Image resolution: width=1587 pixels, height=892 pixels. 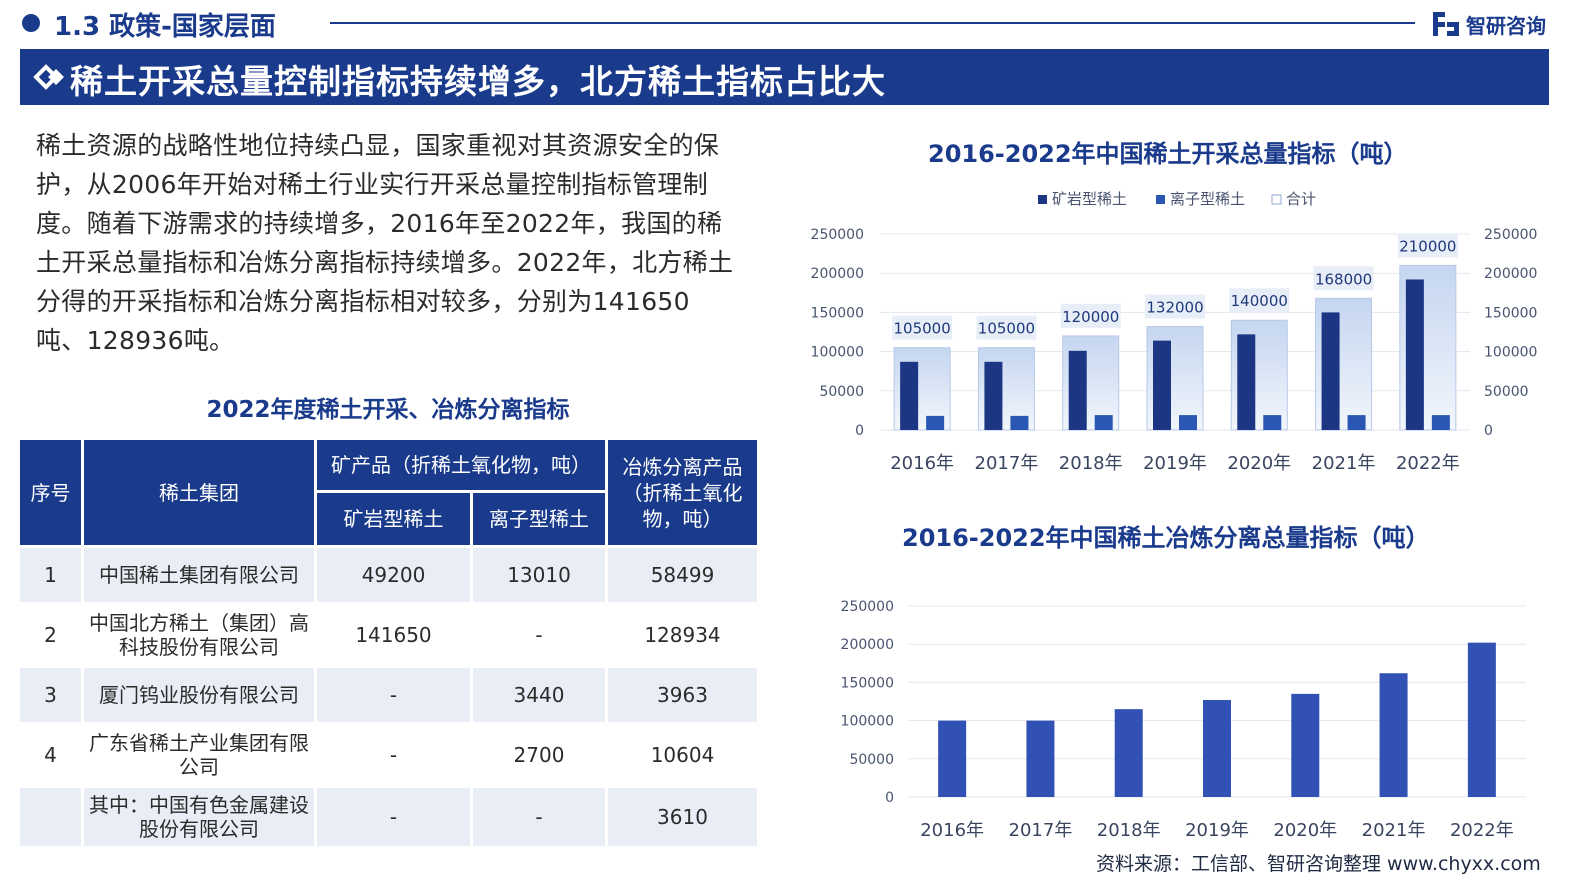 I want to click on y-tick-label: 150000, so click(x=867, y=683).